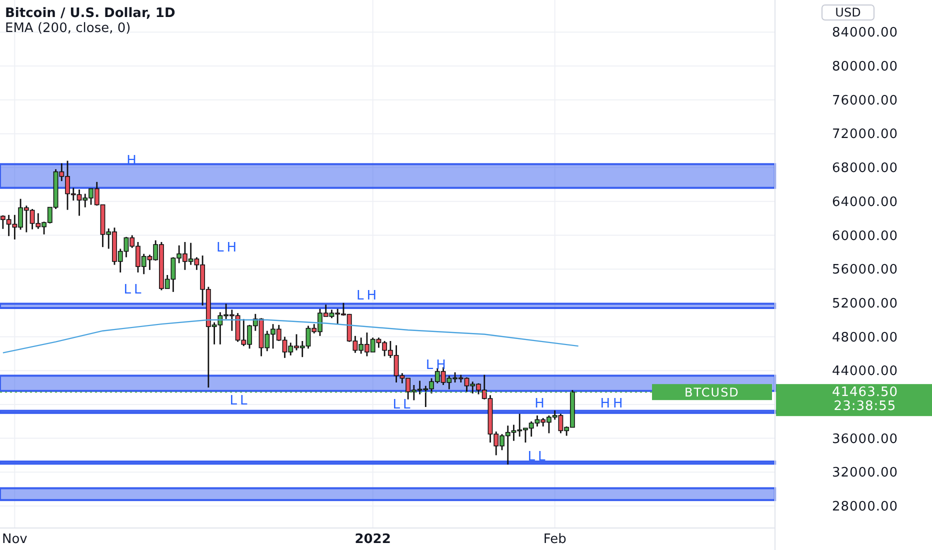  I want to click on y-tick-label: 44000.00, so click(865, 372).